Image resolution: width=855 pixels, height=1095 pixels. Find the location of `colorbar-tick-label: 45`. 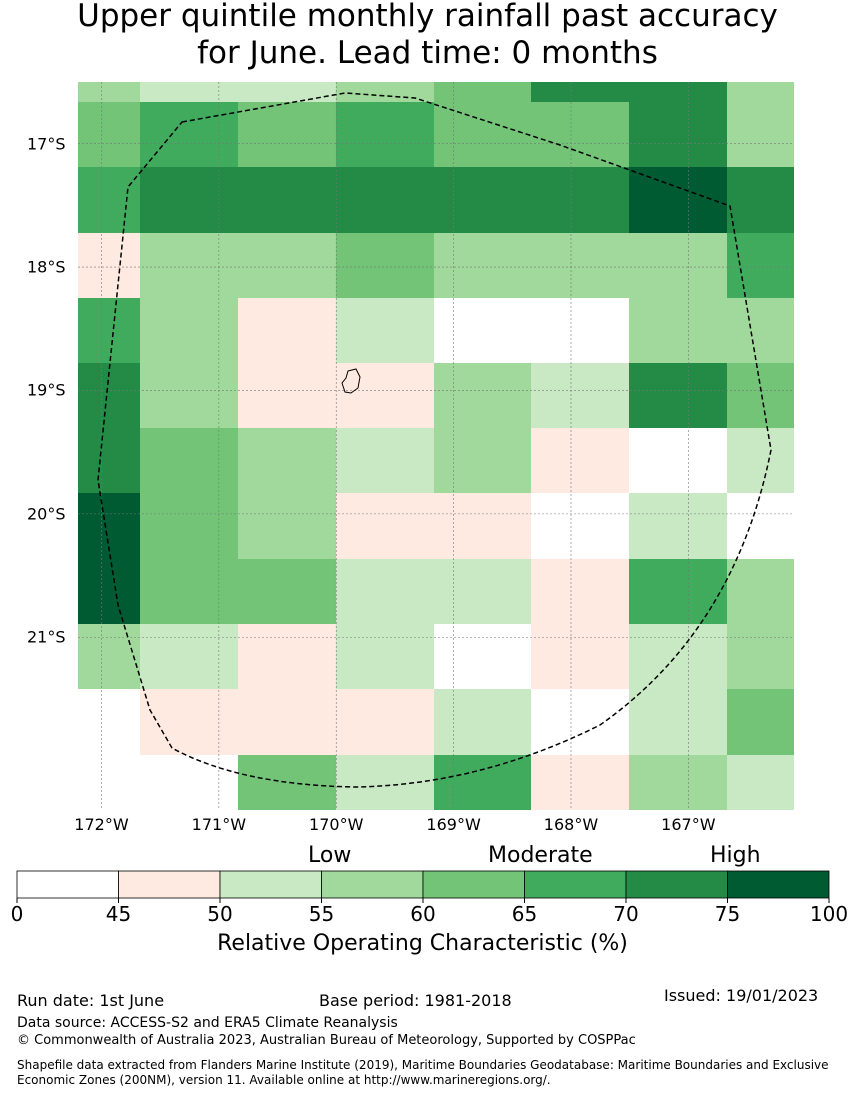

colorbar-tick-label: 45 is located at coordinates (118, 914).